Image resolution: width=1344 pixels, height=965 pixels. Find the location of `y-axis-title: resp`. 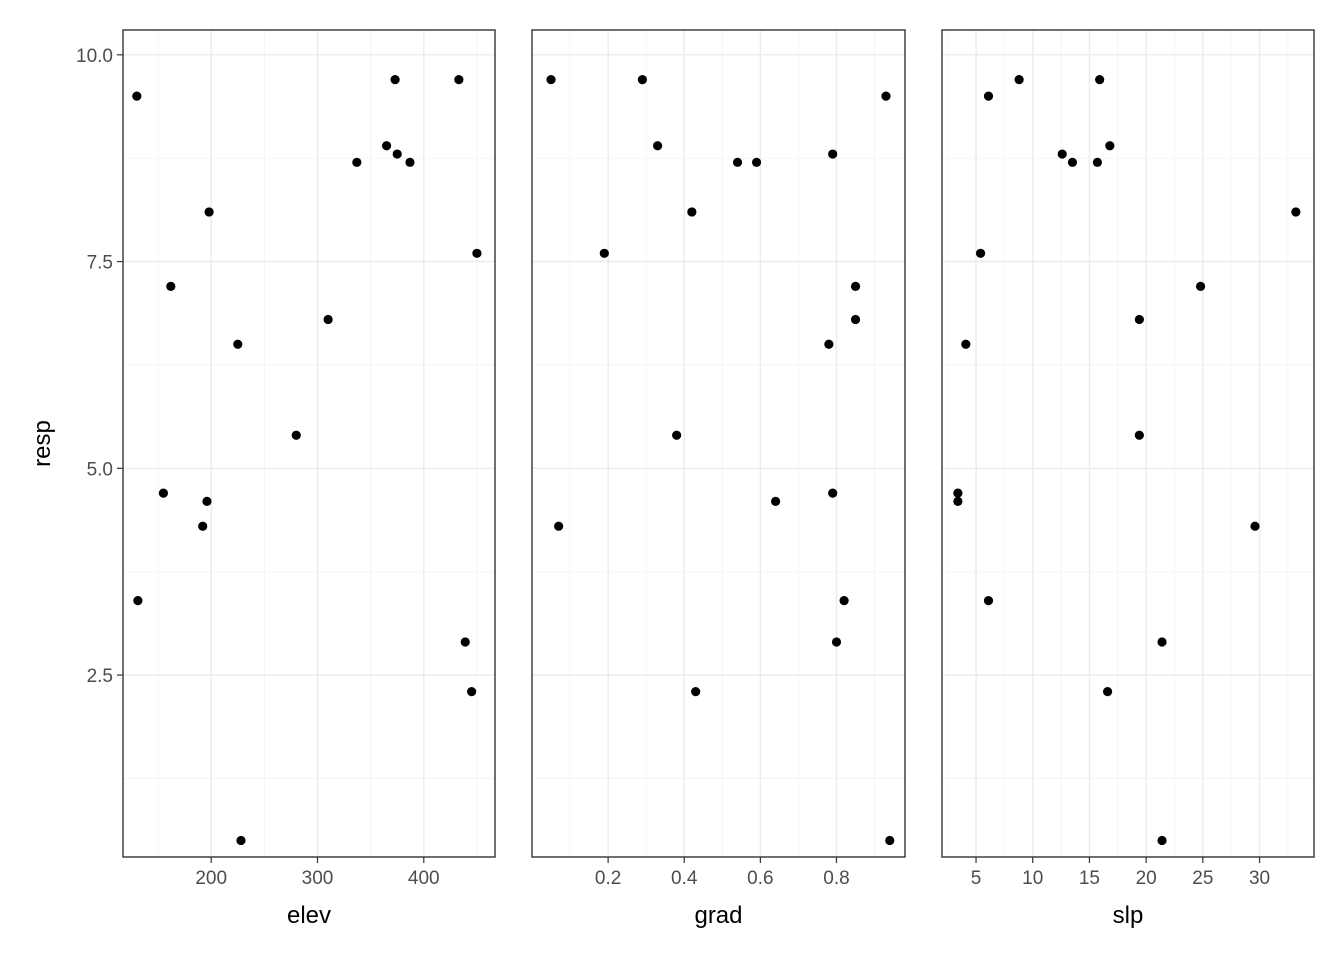

y-axis-title: resp is located at coordinates (42, 443).